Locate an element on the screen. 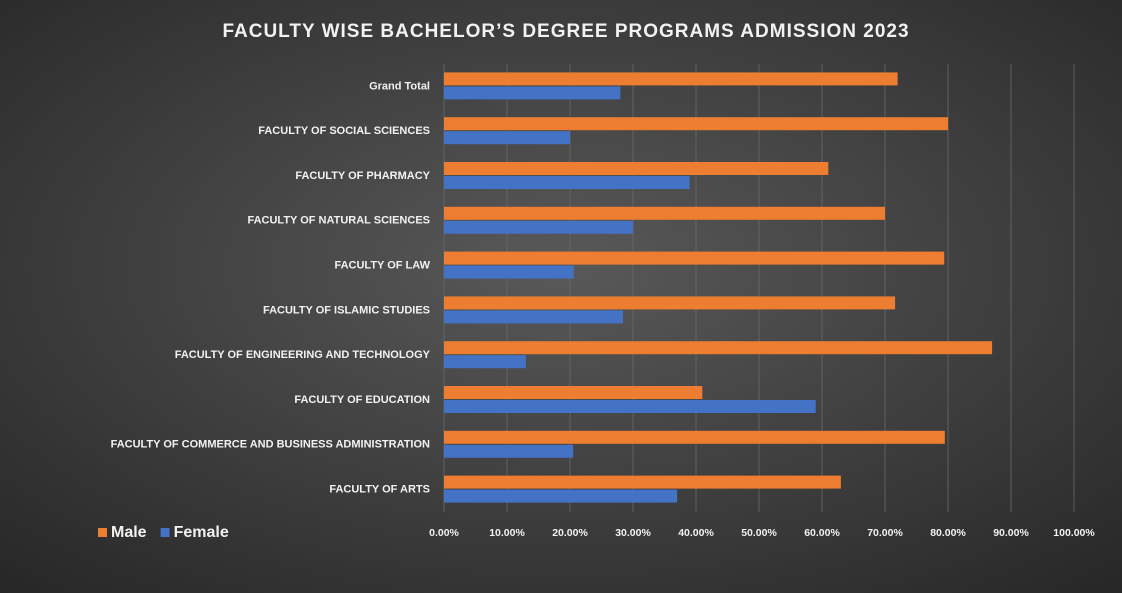  y-tick-label: FACULTY OF LAW is located at coordinates (382, 266).